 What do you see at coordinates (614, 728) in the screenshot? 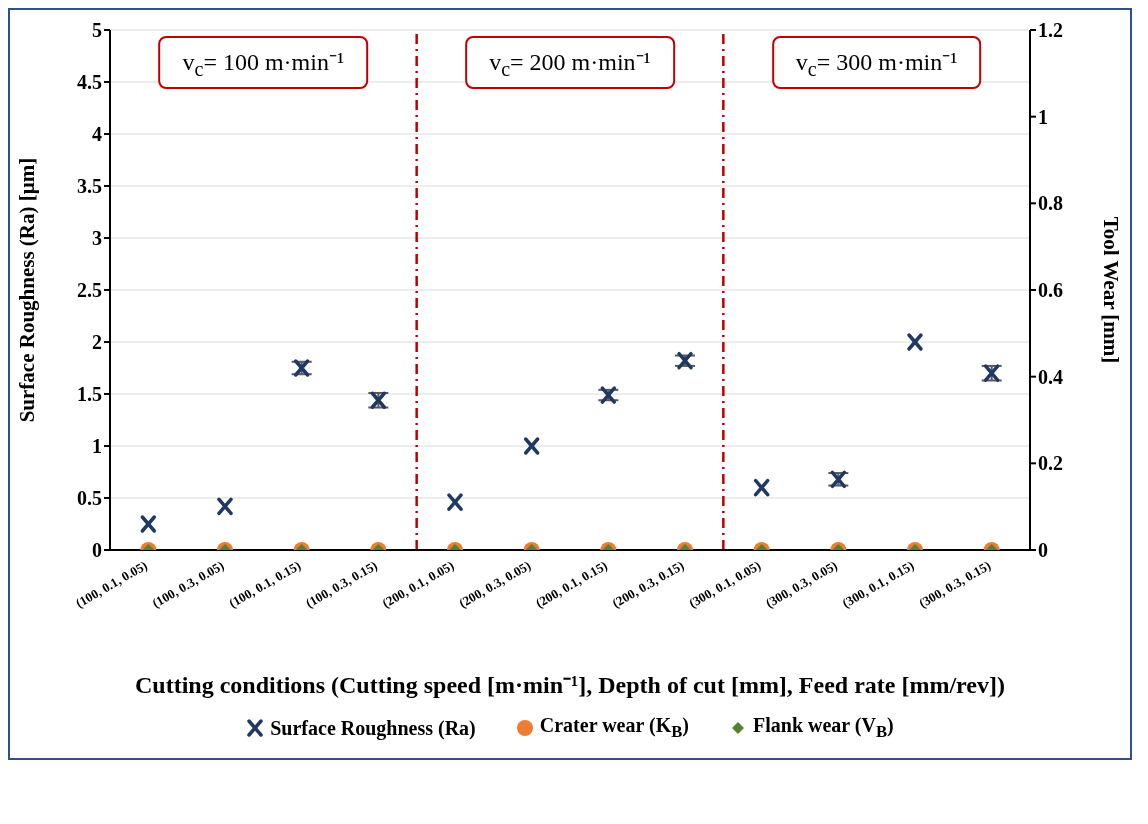
I see `legend-label: Crater wear (K$_{B}$)` at bounding box center [614, 728].